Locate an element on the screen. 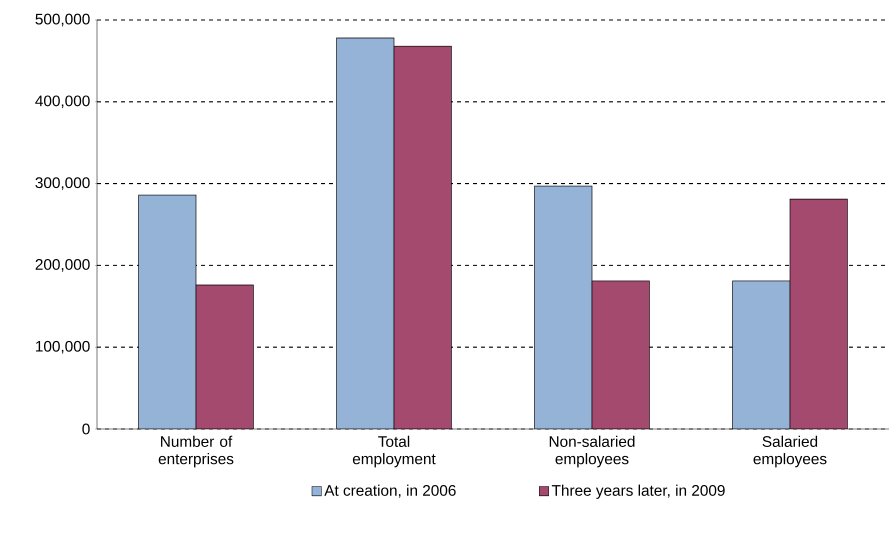 Image resolution: width=896 pixels, height=539 pixels. y-tick-label: 300,000 is located at coordinates (62, 183).